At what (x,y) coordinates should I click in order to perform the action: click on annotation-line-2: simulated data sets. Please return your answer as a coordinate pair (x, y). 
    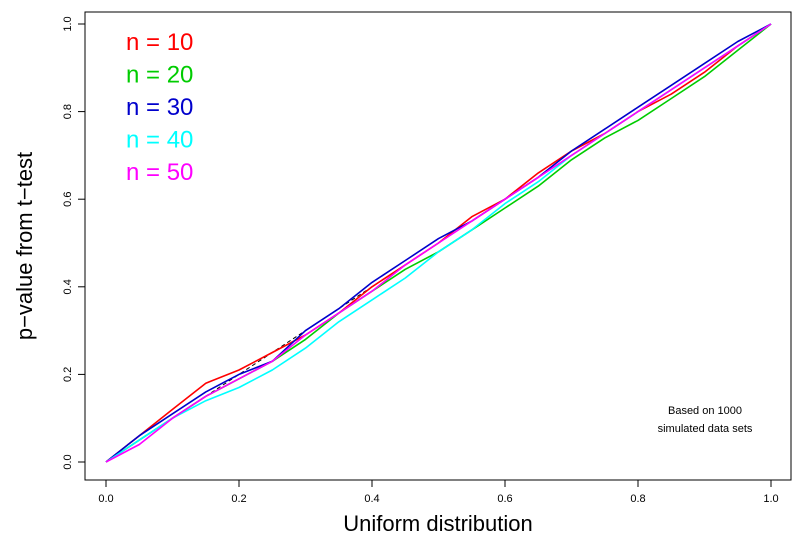
    Looking at the image, I should click on (705, 429).